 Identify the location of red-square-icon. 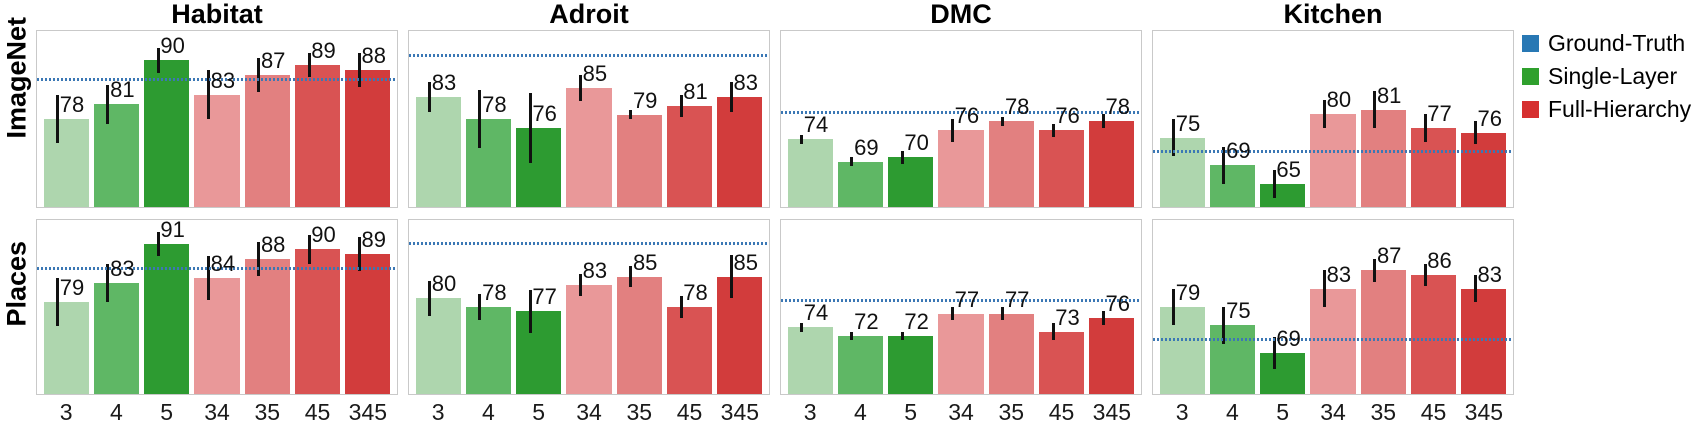
(1530, 109).